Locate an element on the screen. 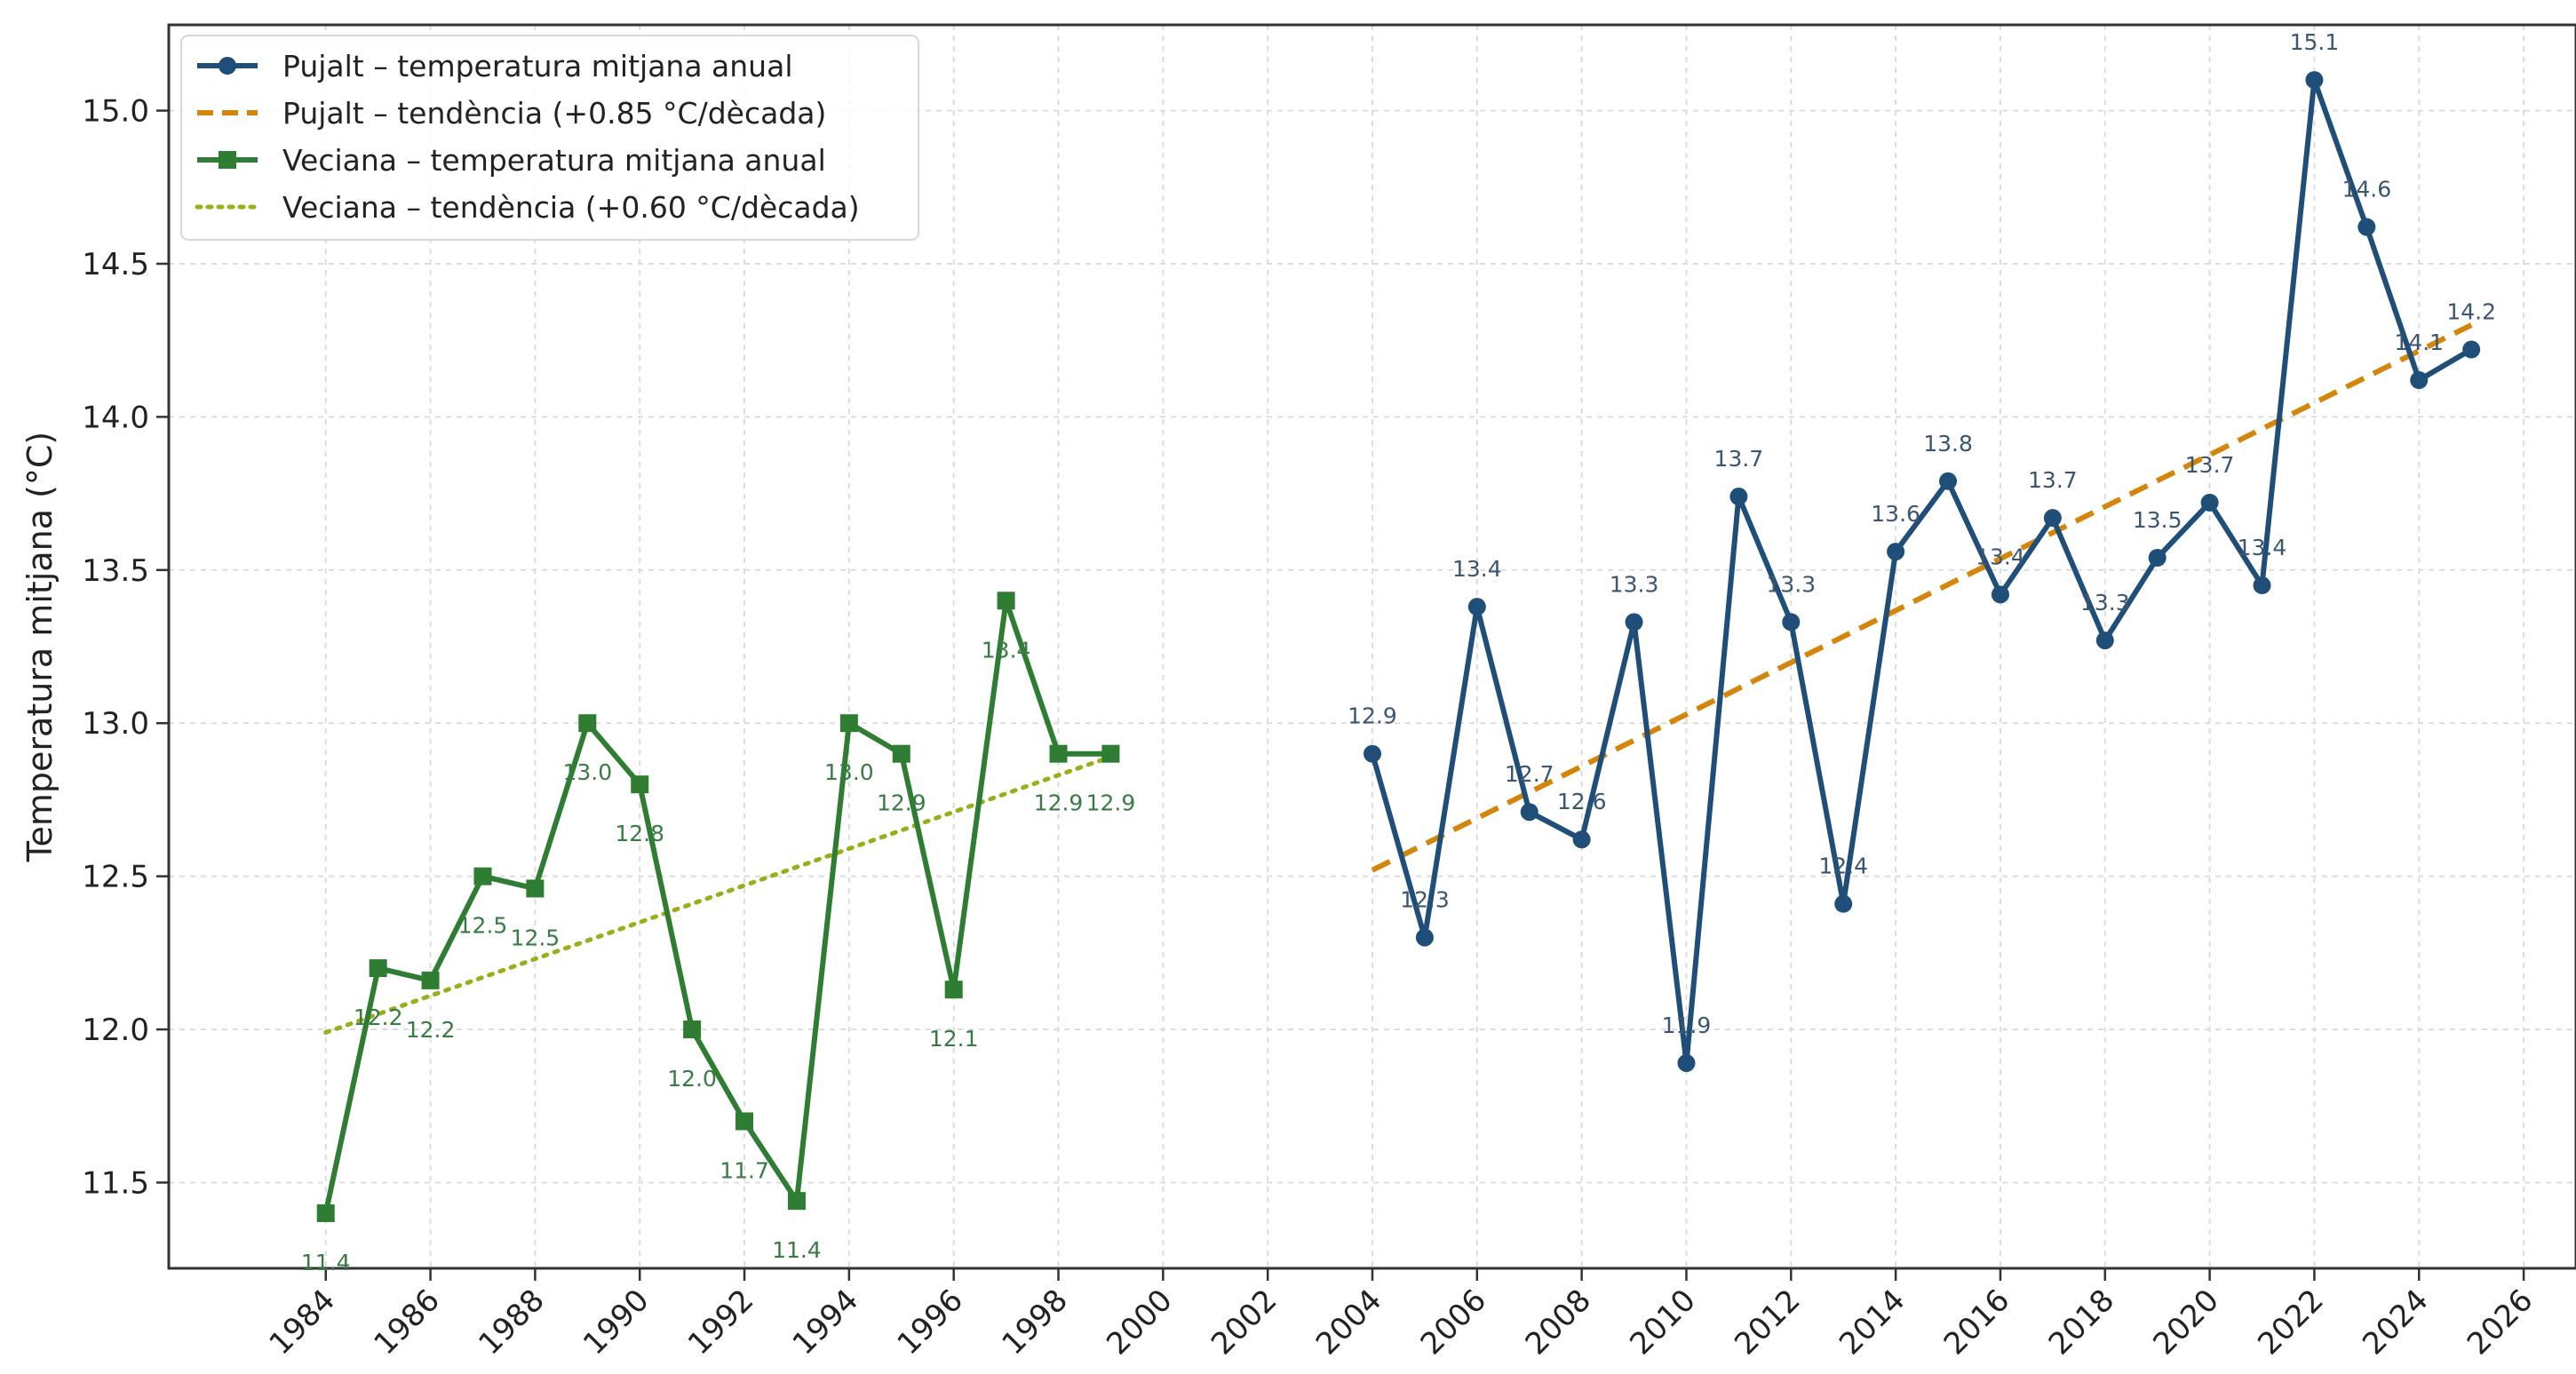  pujalt-data-label: 12.9 is located at coordinates (1372, 716).